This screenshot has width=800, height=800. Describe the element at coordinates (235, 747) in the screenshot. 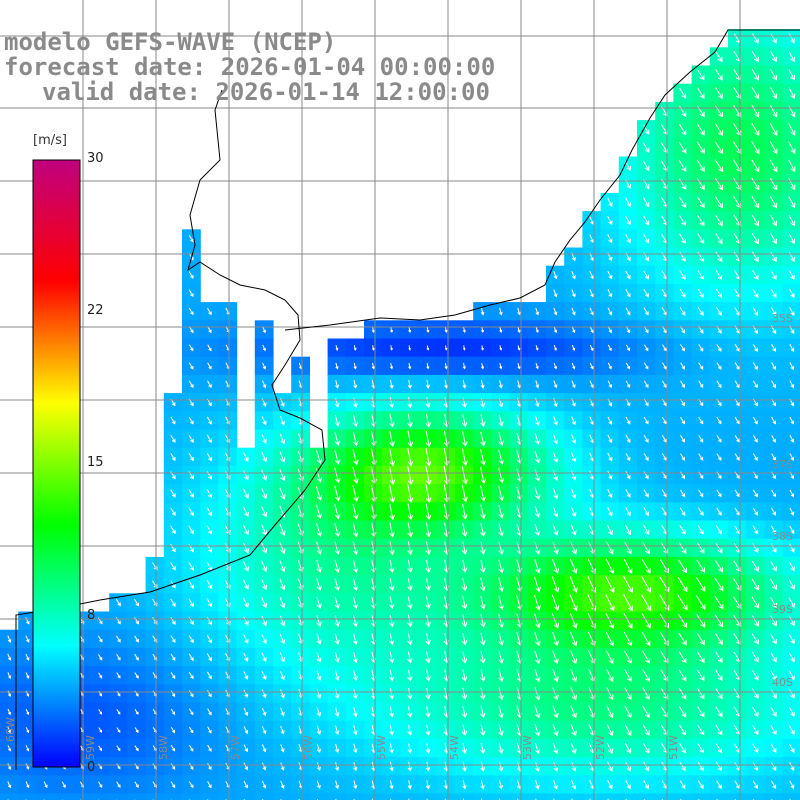

I see `lon-label-57w: 57W` at that location.